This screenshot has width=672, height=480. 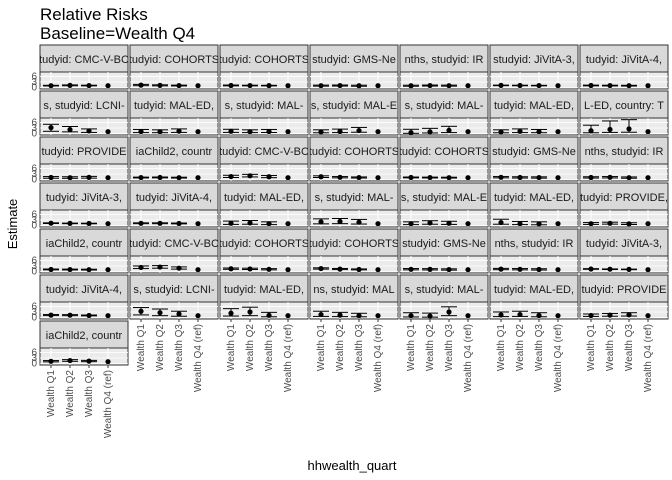 What do you see at coordinates (354, 113) in the screenshot?
I see `facet-panel: s, studyid: MAL-E` at bounding box center [354, 113].